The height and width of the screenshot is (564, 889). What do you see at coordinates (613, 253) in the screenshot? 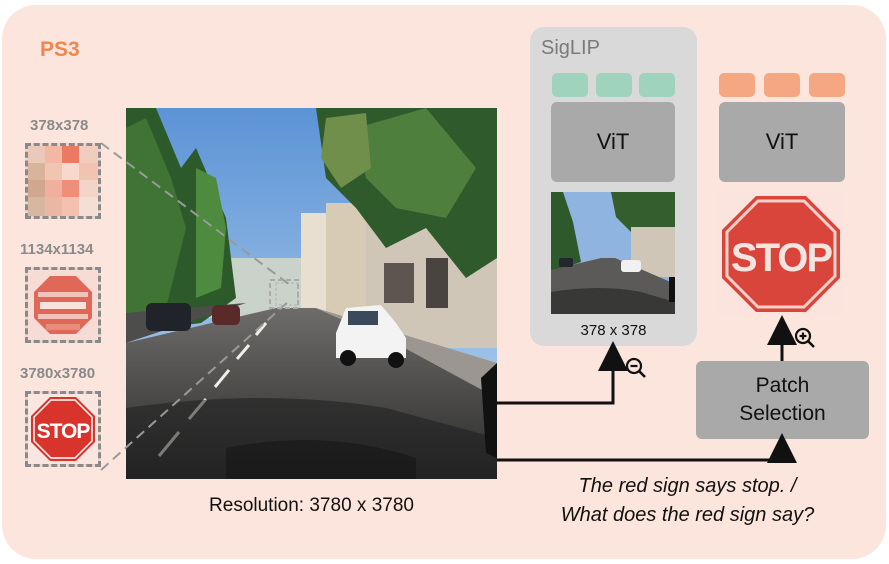
I see `street-photo-low-res` at bounding box center [613, 253].